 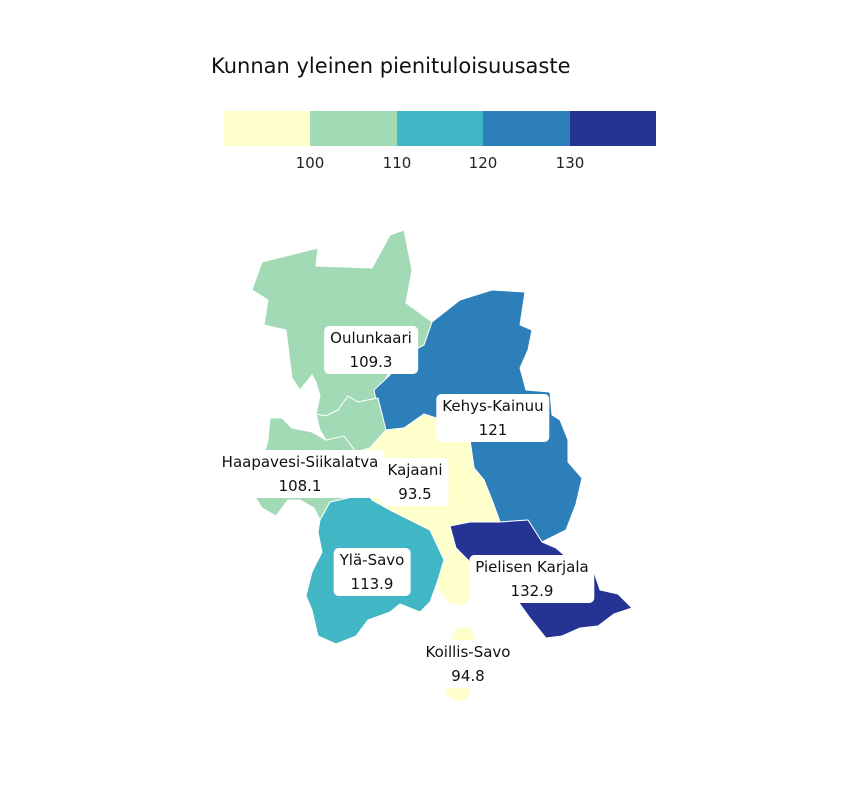 What do you see at coordinates (300, 474) in the screenshot?
I see `label-haapavesi-siikalatva: Haapavesi-Siikalatva 108.1` at bounding box center [300, 474].